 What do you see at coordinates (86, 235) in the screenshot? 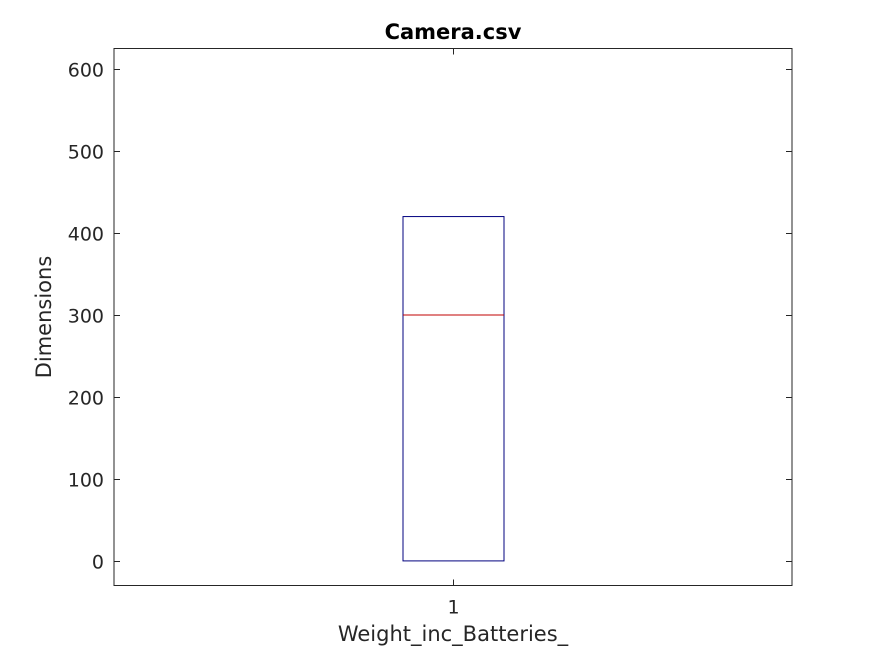
I see `y-tick-label: 400` at bounding box center [86, 235].